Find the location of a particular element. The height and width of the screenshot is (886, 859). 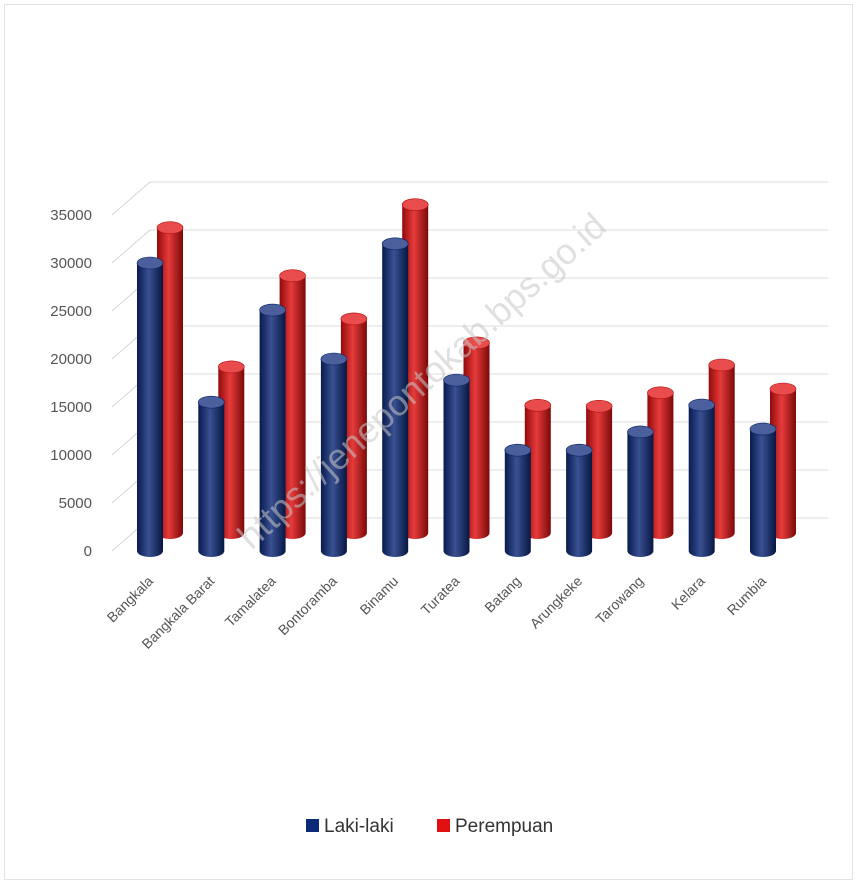

x-tick-label: Bontoramba is located at coordinates (307, 605).